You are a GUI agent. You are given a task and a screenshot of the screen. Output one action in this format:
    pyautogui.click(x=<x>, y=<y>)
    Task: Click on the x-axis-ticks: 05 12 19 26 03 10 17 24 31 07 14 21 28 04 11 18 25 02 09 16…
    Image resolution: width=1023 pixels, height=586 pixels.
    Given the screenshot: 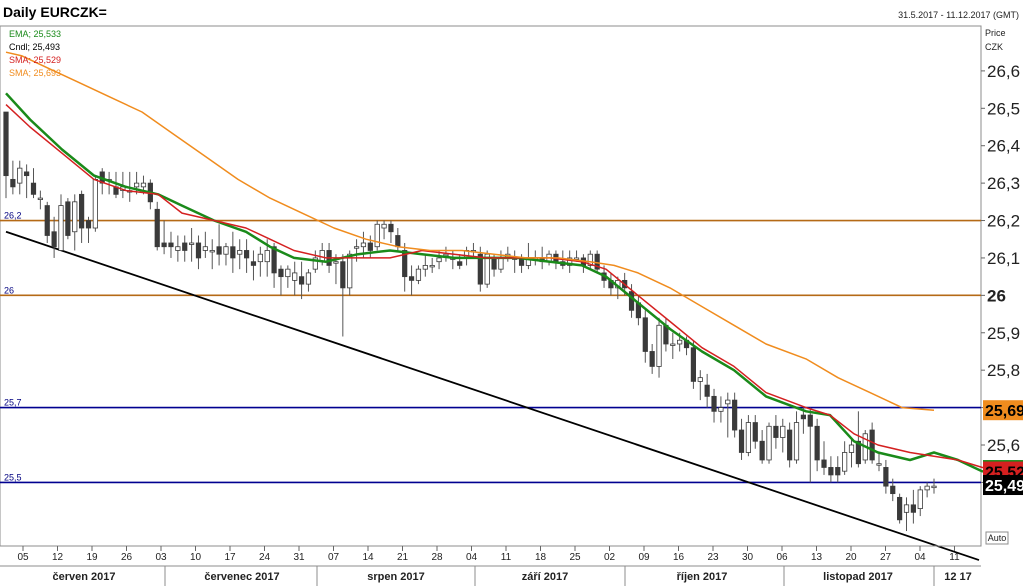 What is the action you would take?
    pyautogui.click(x=488, y=554)
    